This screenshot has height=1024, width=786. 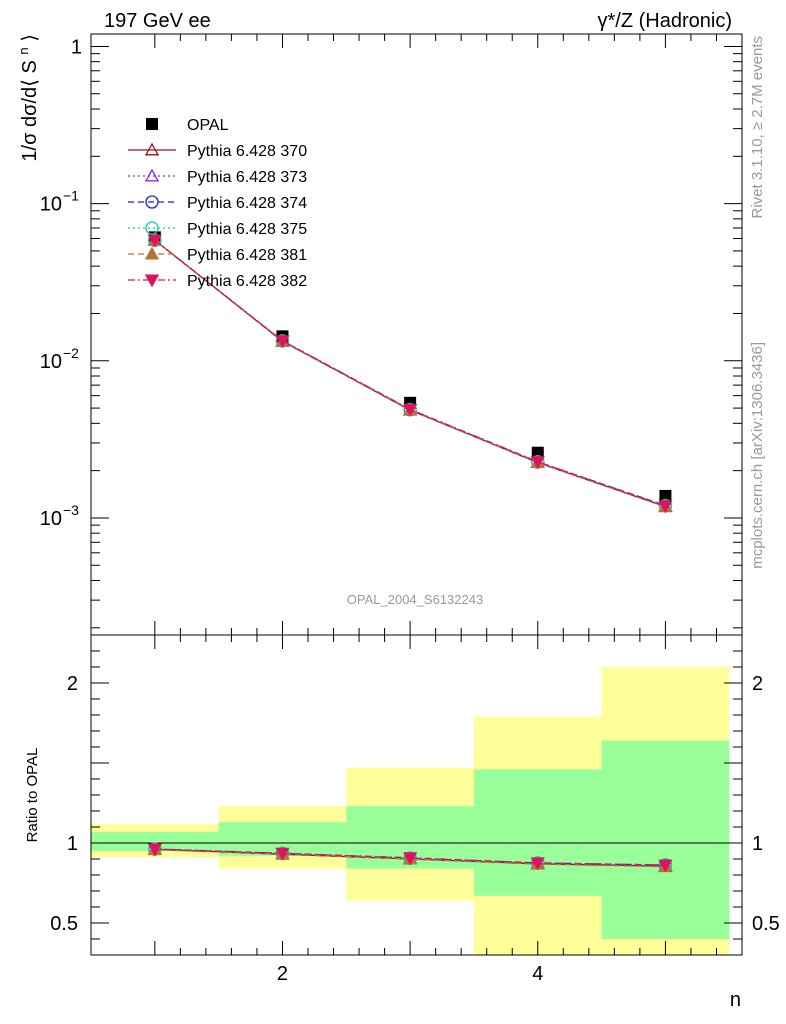 I want to click on legend-label-6: Pythia 6.428 382, so click(x=247, y=281).